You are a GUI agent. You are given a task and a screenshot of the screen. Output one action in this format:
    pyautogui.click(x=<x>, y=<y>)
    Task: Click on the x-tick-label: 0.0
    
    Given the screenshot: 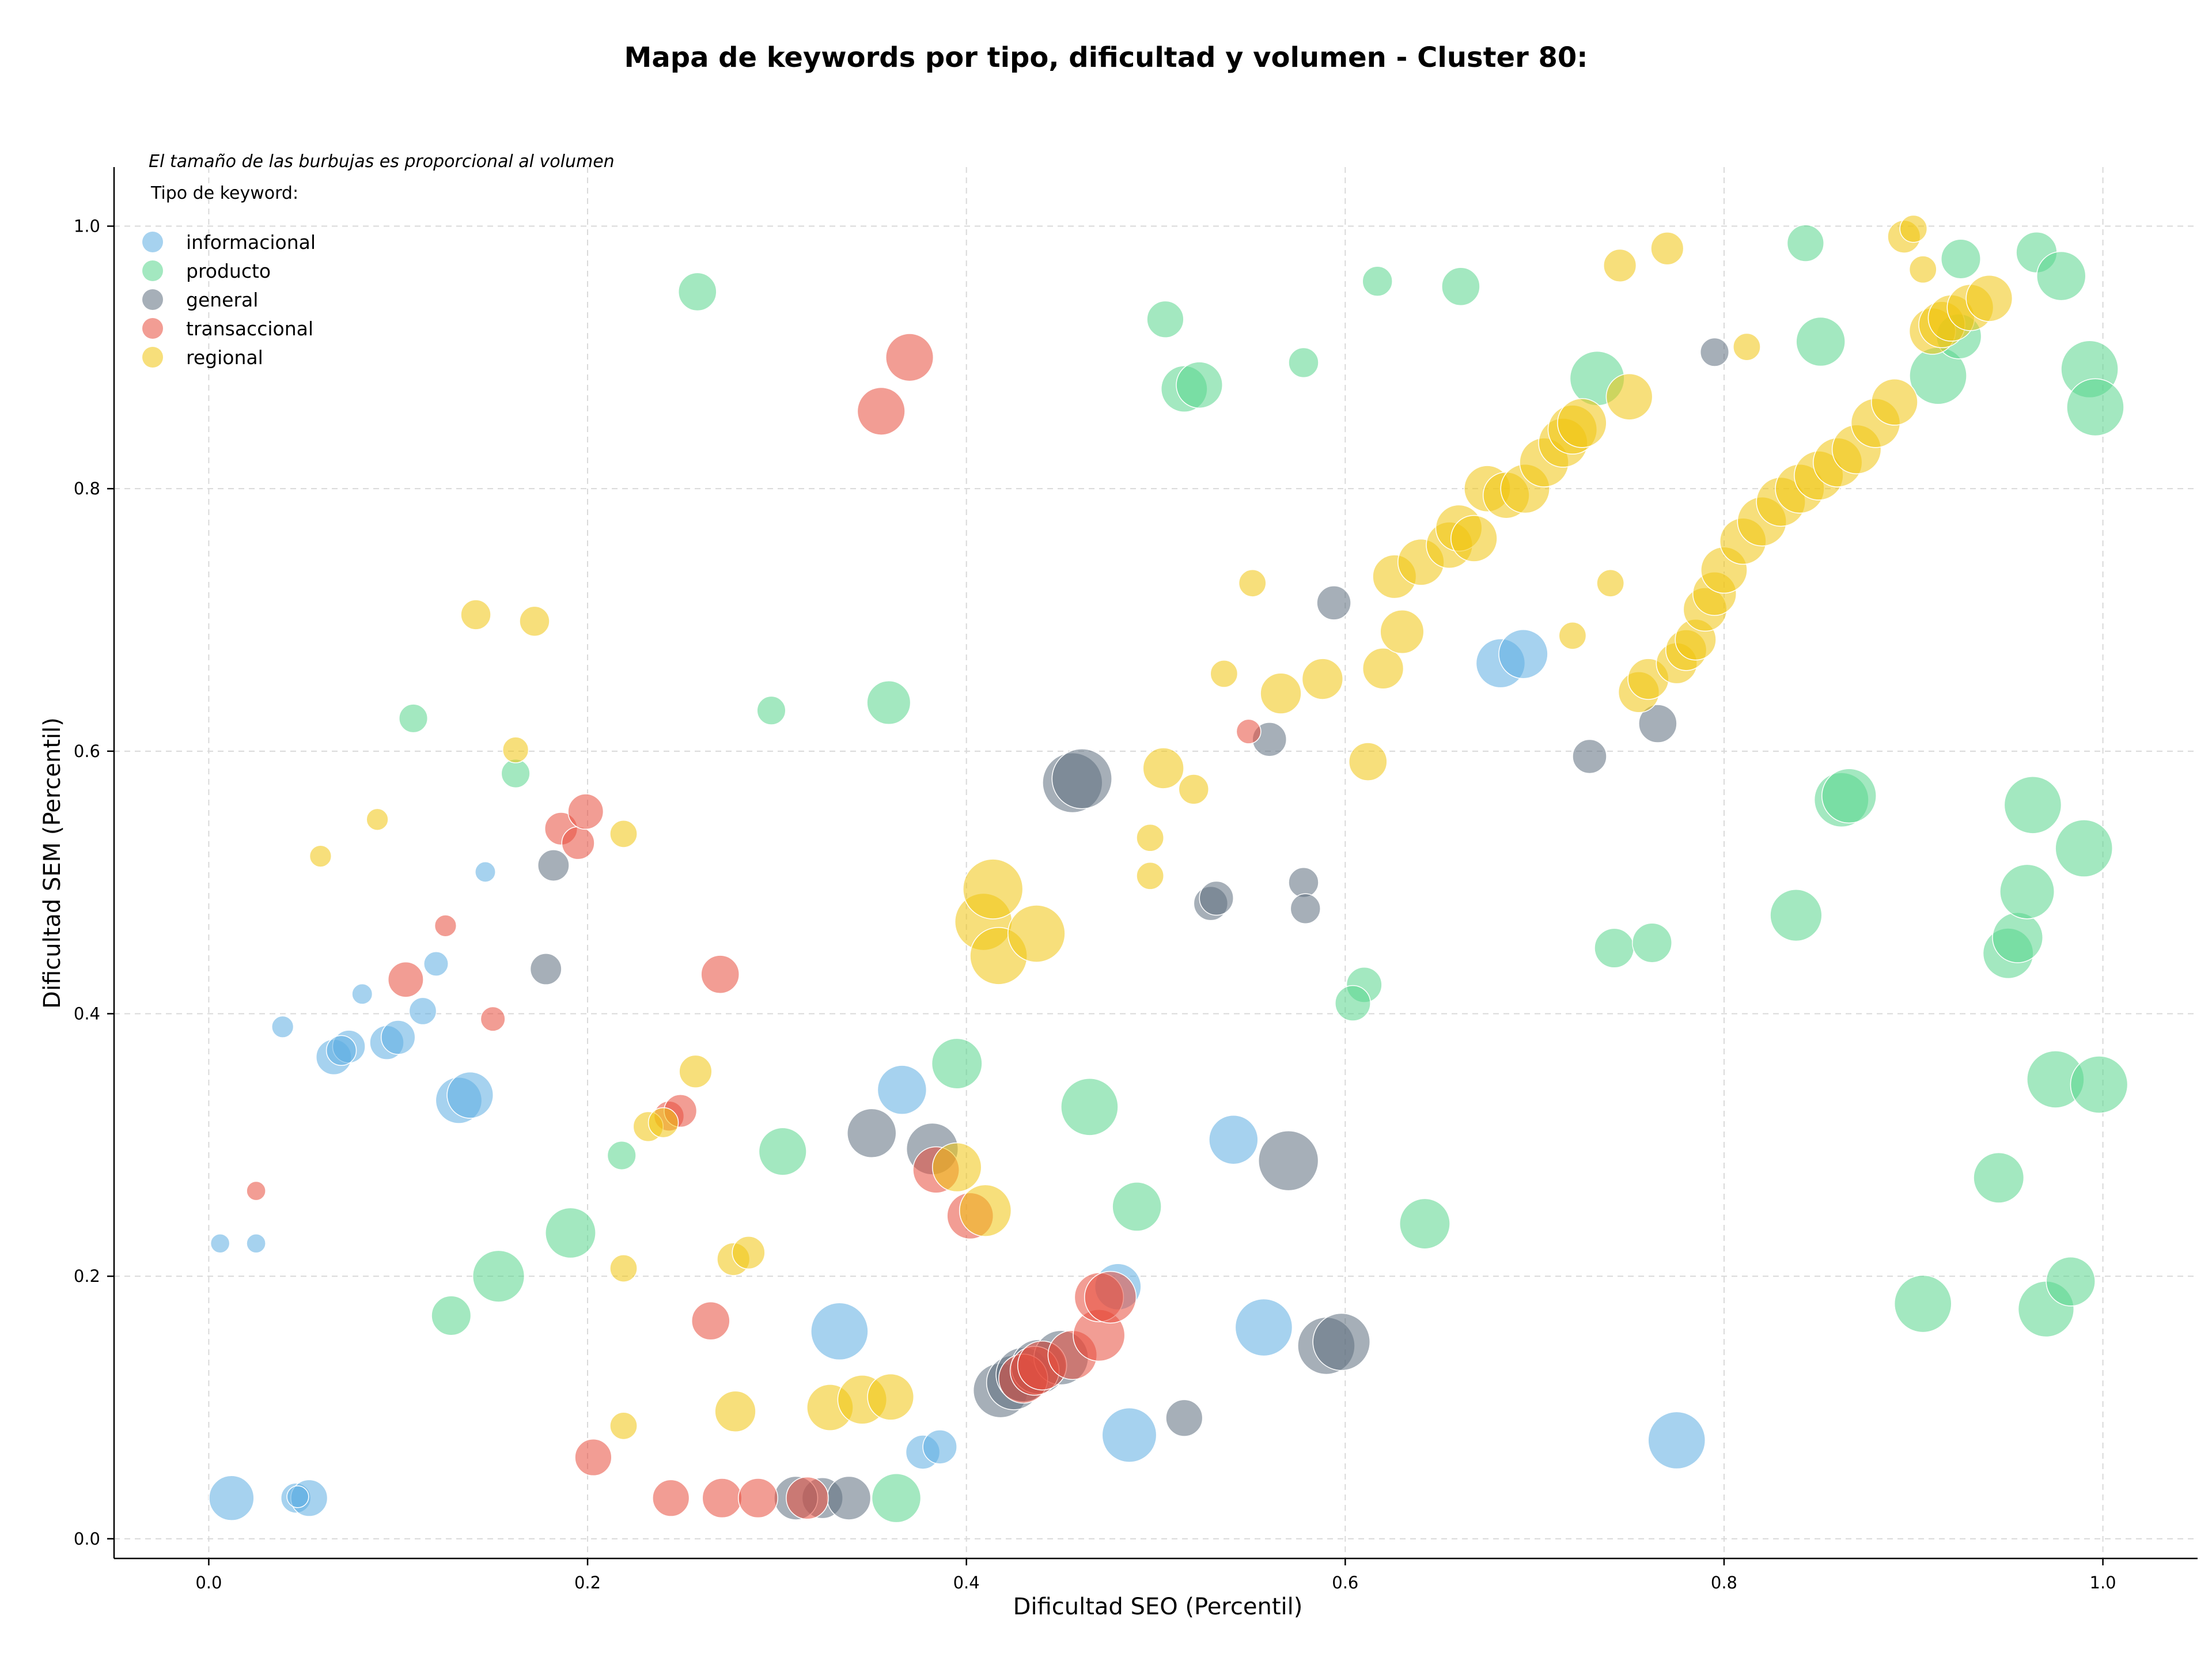 What is the action you would take?
    pyautogui.click(x=208, y=1582)
    